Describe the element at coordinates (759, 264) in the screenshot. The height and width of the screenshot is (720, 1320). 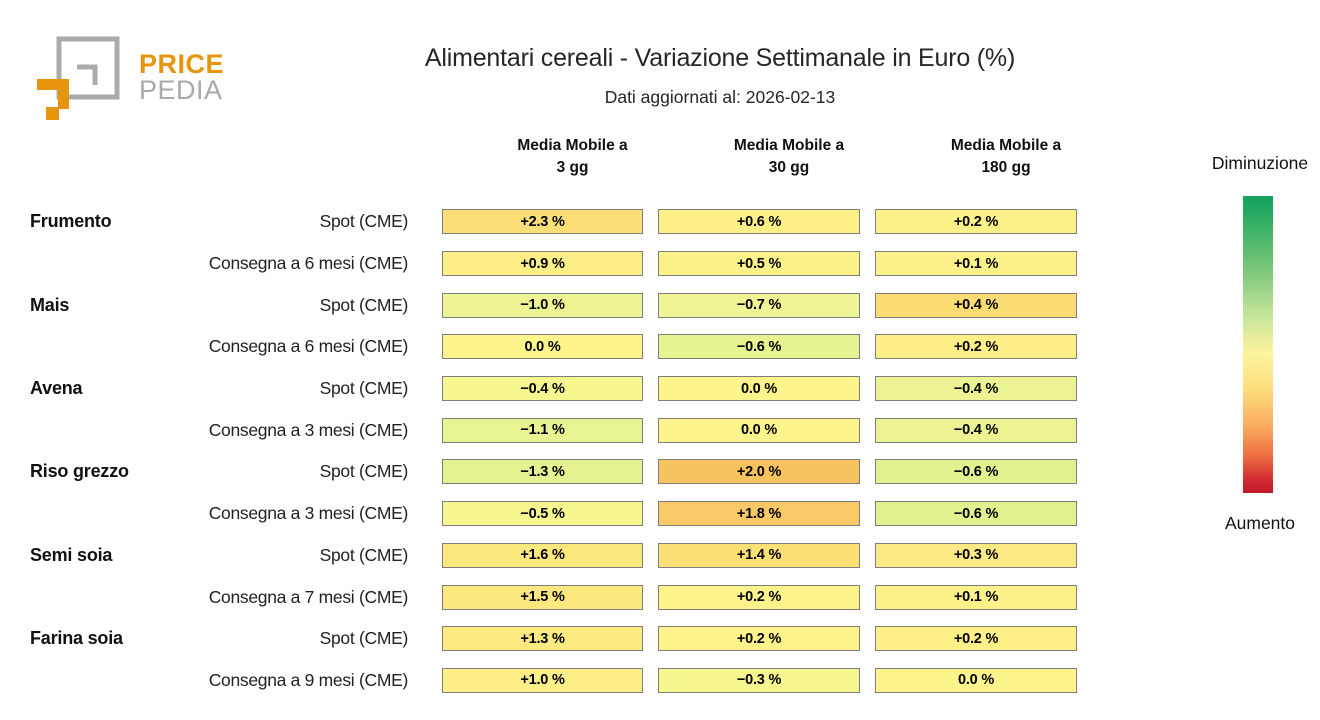
I see `heatmap-cell: +0.5 %` at that location.